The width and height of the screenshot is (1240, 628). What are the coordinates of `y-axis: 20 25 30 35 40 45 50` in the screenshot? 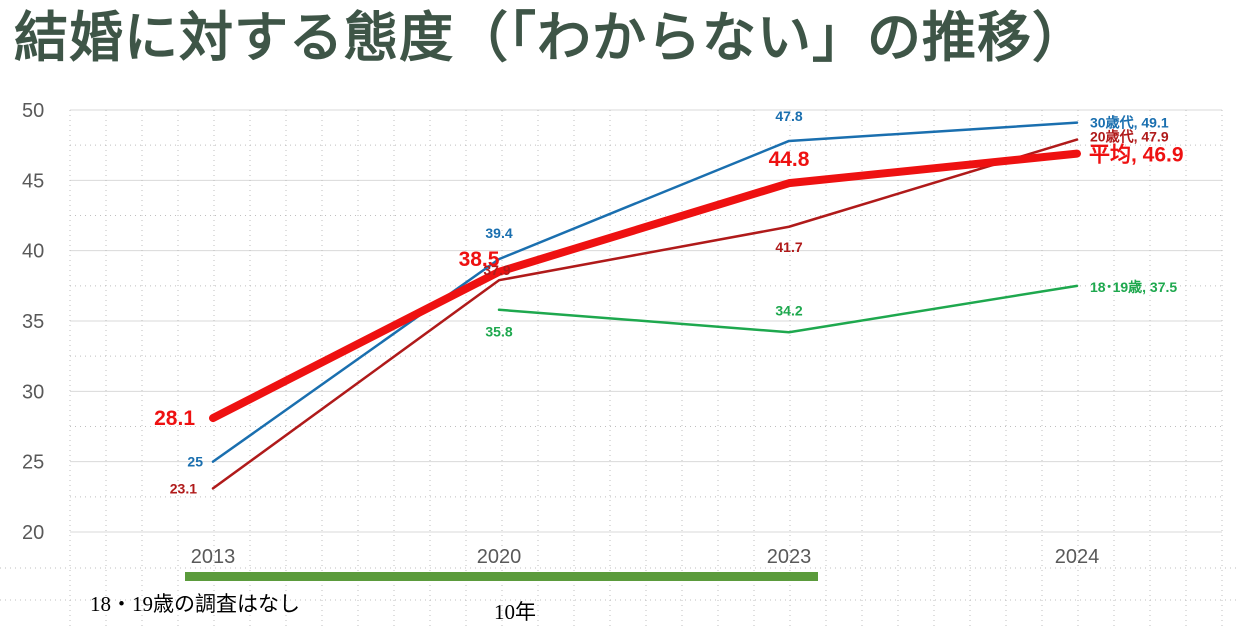 It's located at (33, 322).